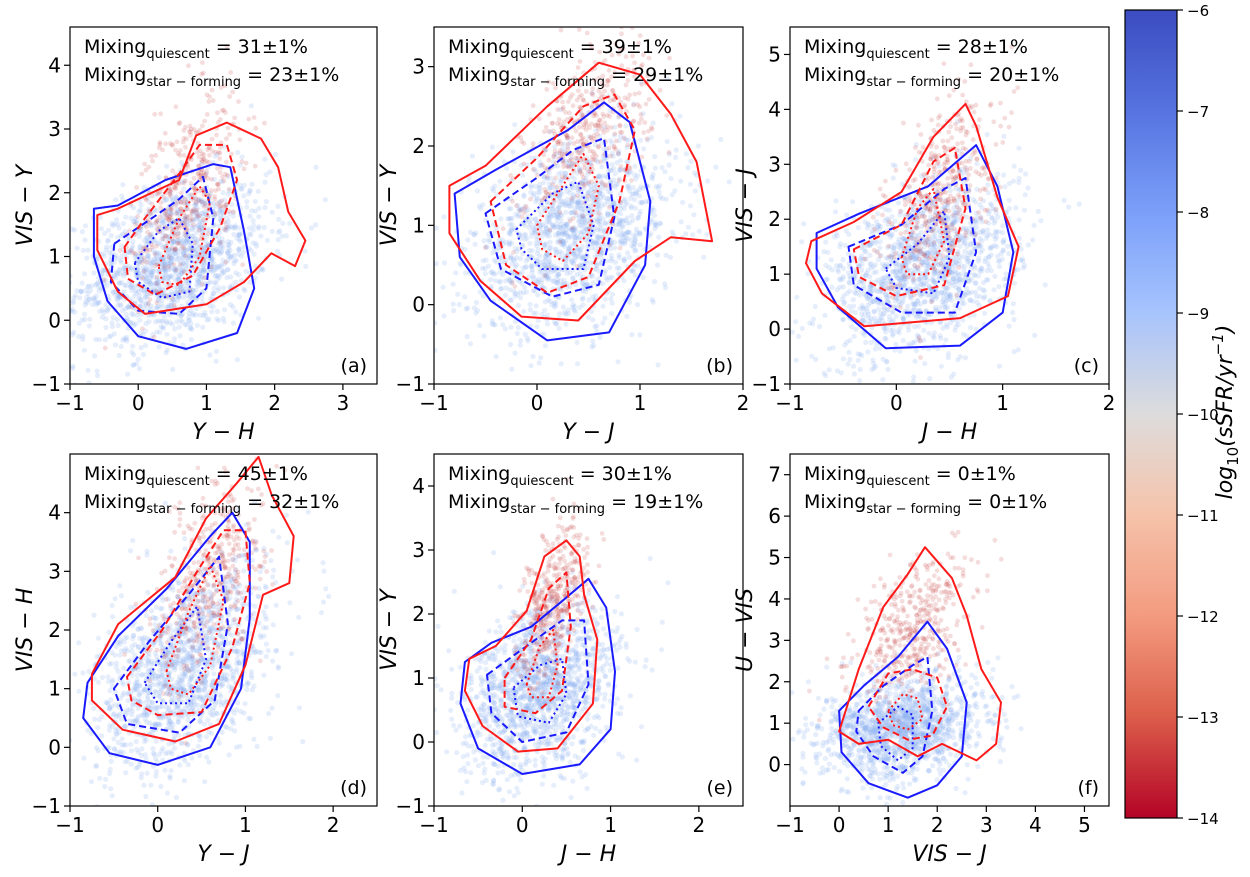 Image resolution: width=1250 pixels, height=877 pixels. Describe the element at coordinates (588, 432) in the screenshot. I see `x-axis-label: Y − J` at that location.